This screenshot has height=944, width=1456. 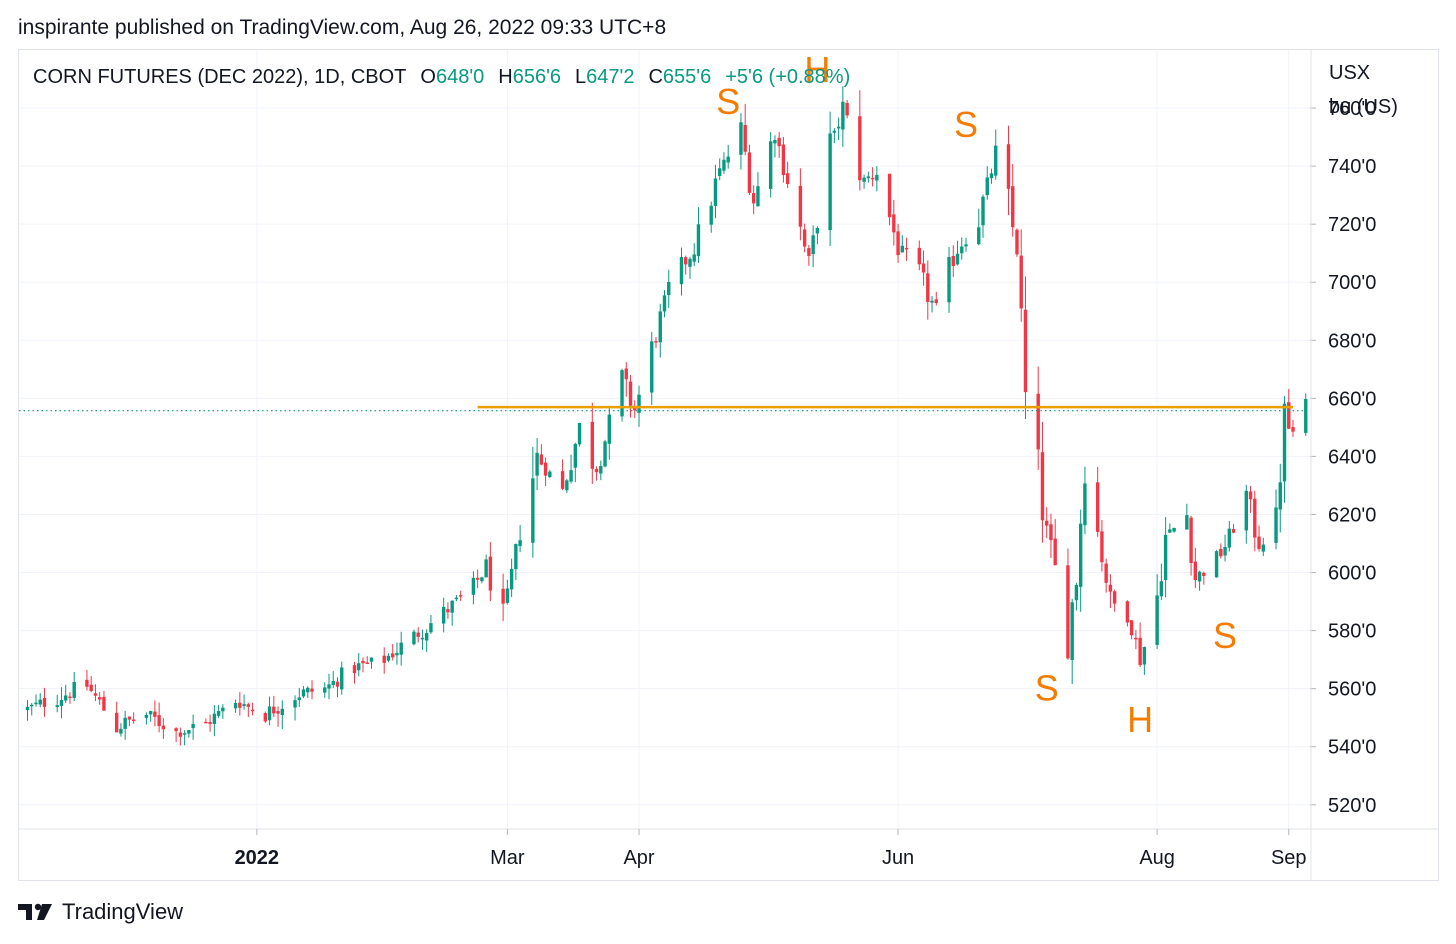 I want to click on y-tick-label: 680'0, so click(x=1352, y=341).